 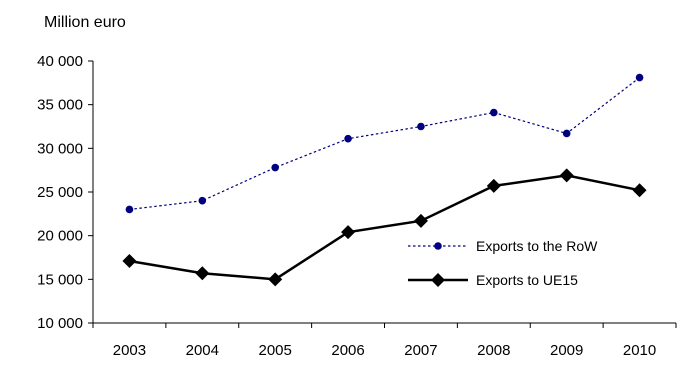 What do you see at coordinates (438, 280) in the screenshot?
I see `legend-swatch-ue15-marker` at bounding box center [438, 280].